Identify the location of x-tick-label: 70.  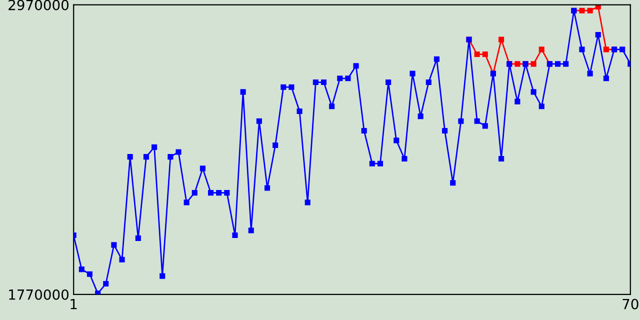
(630, 304).